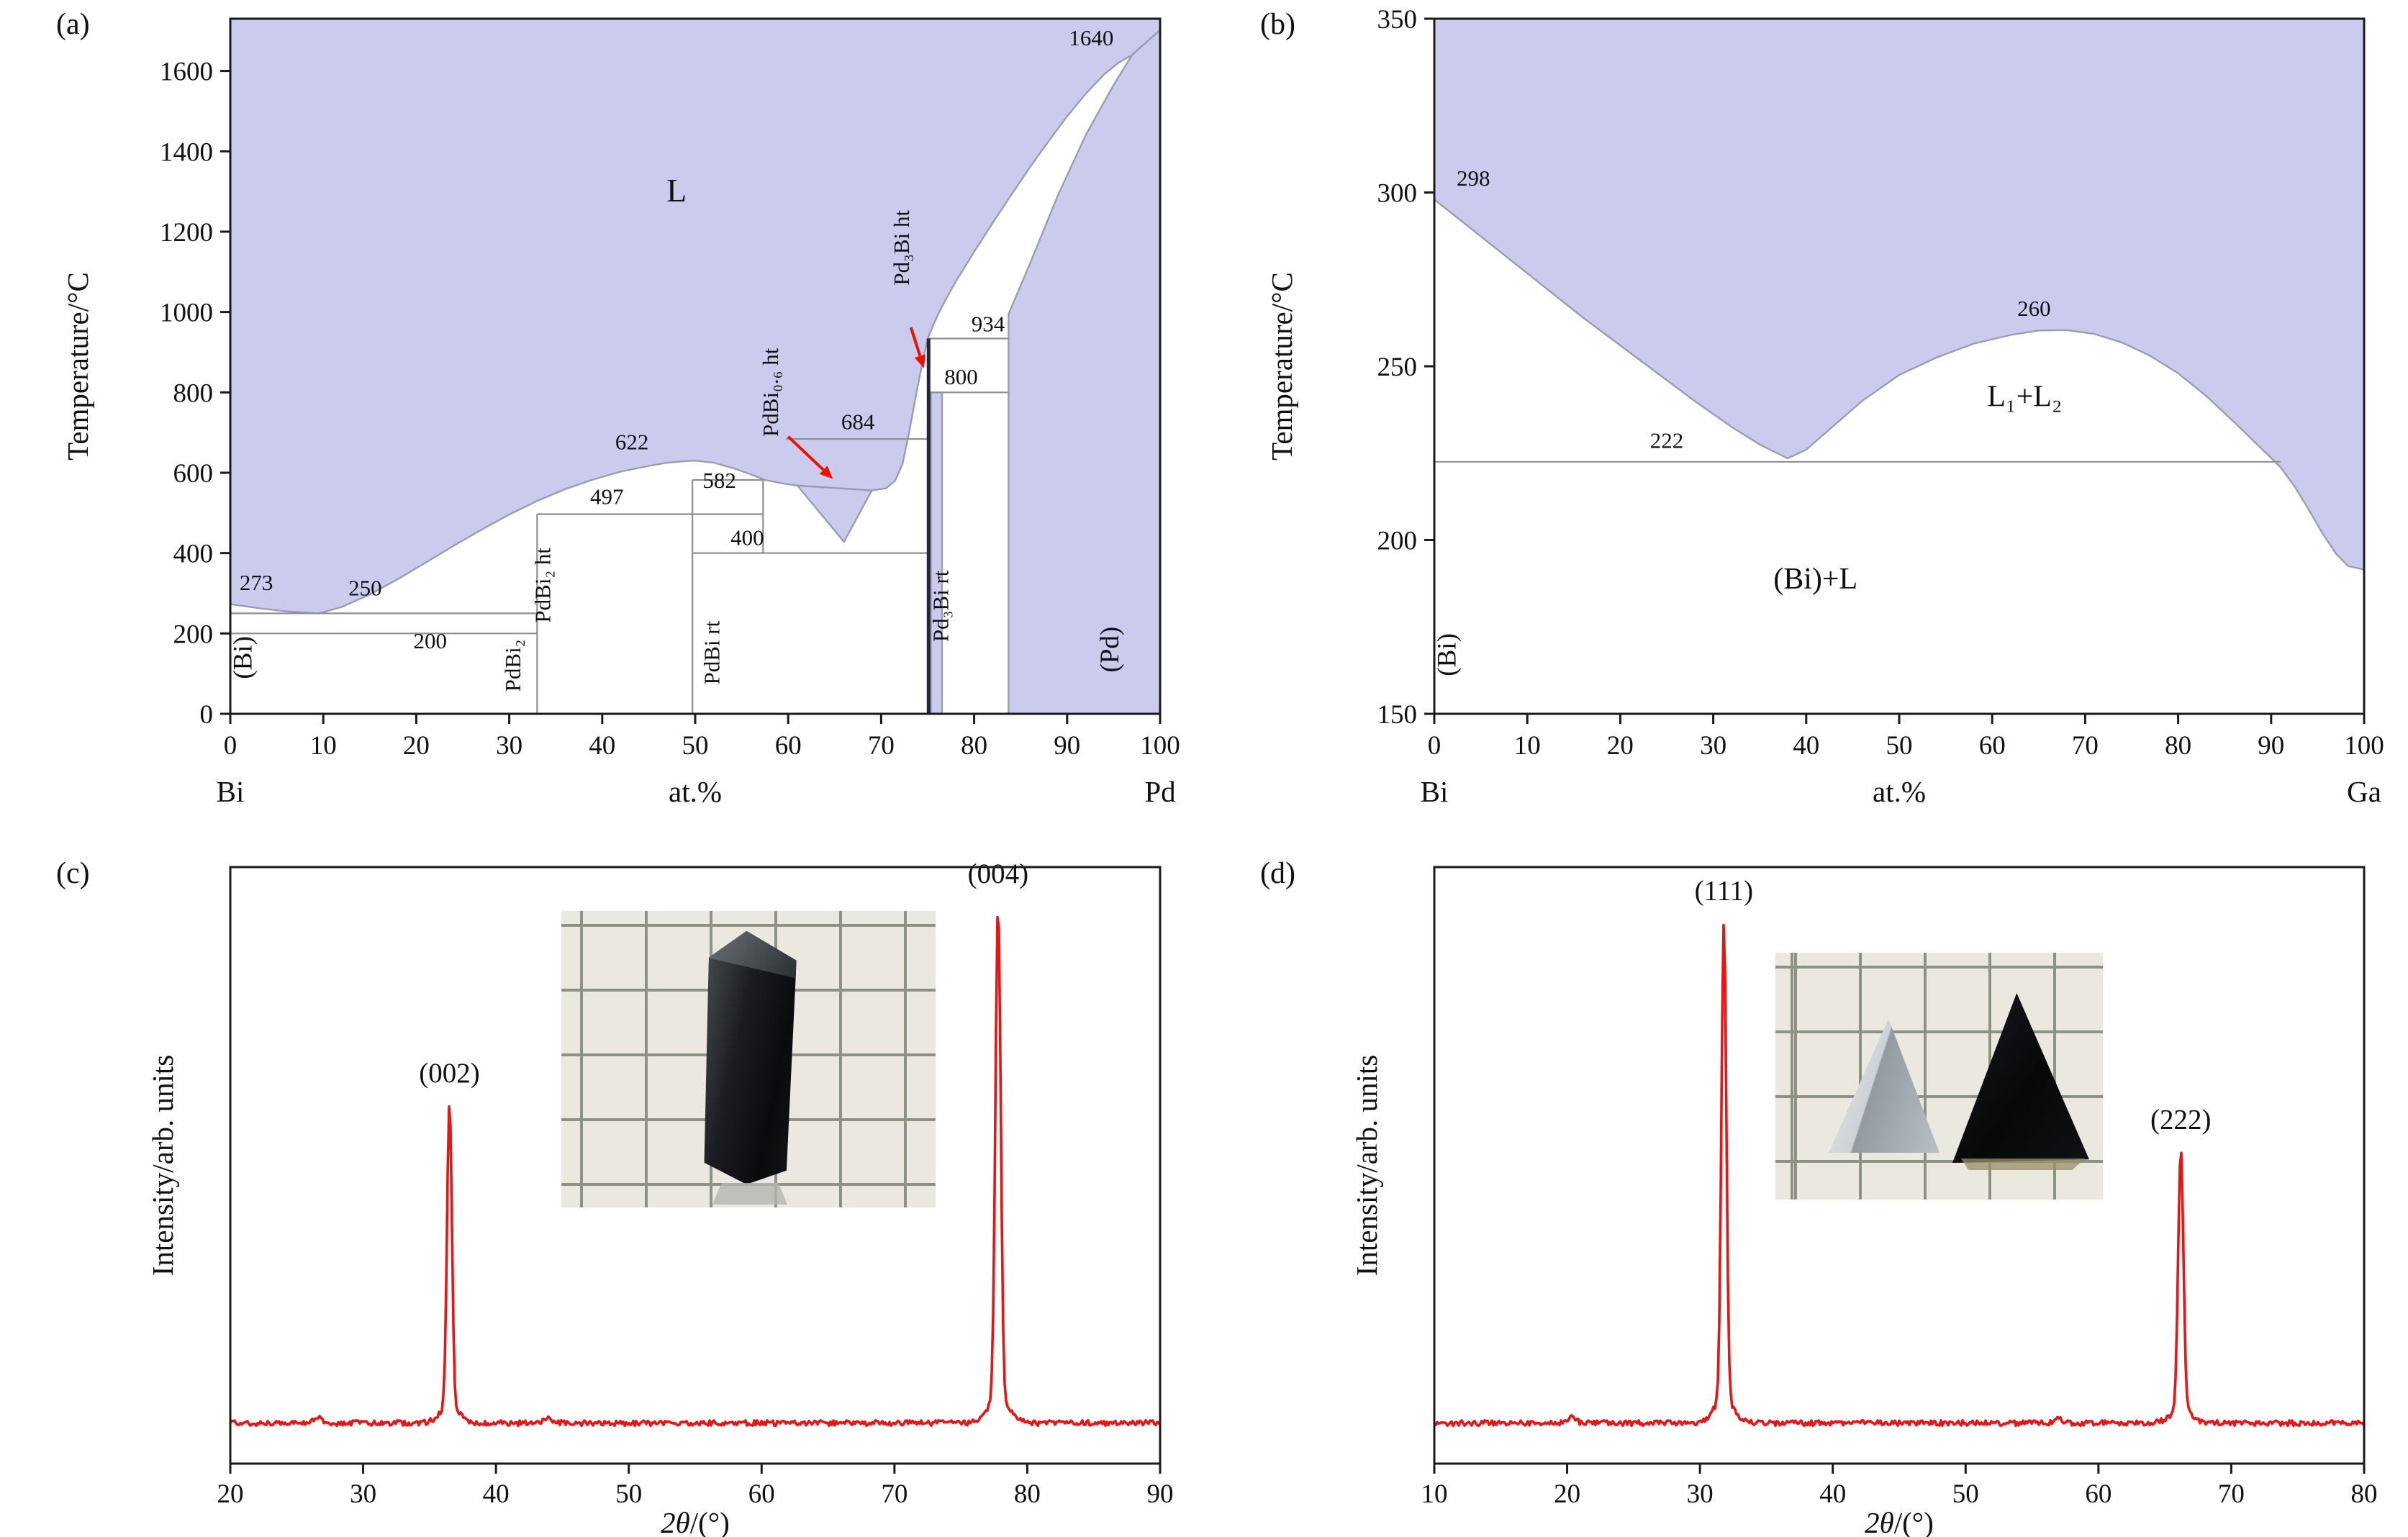 The height and width of the screenshot is (1537, 2408). What do you see at coordinates (806, 453) in the screenshot?
I see `annotation-arrow` at bounding box center [806, 453].